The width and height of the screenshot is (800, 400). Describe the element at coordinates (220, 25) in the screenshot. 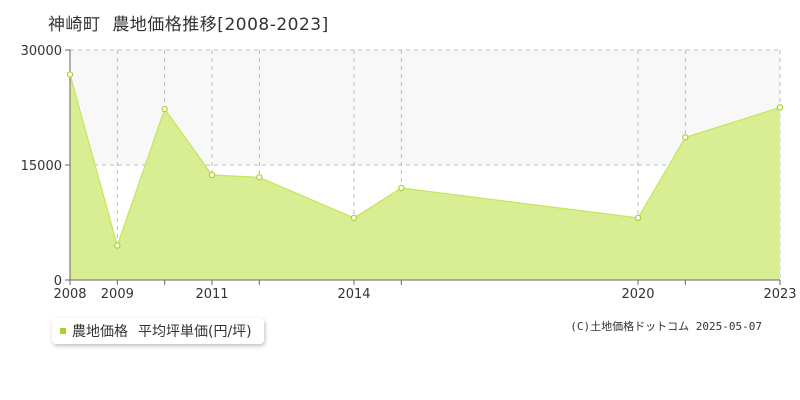

I see `title-text: 農地価格推移[2008-2023]` at that location.